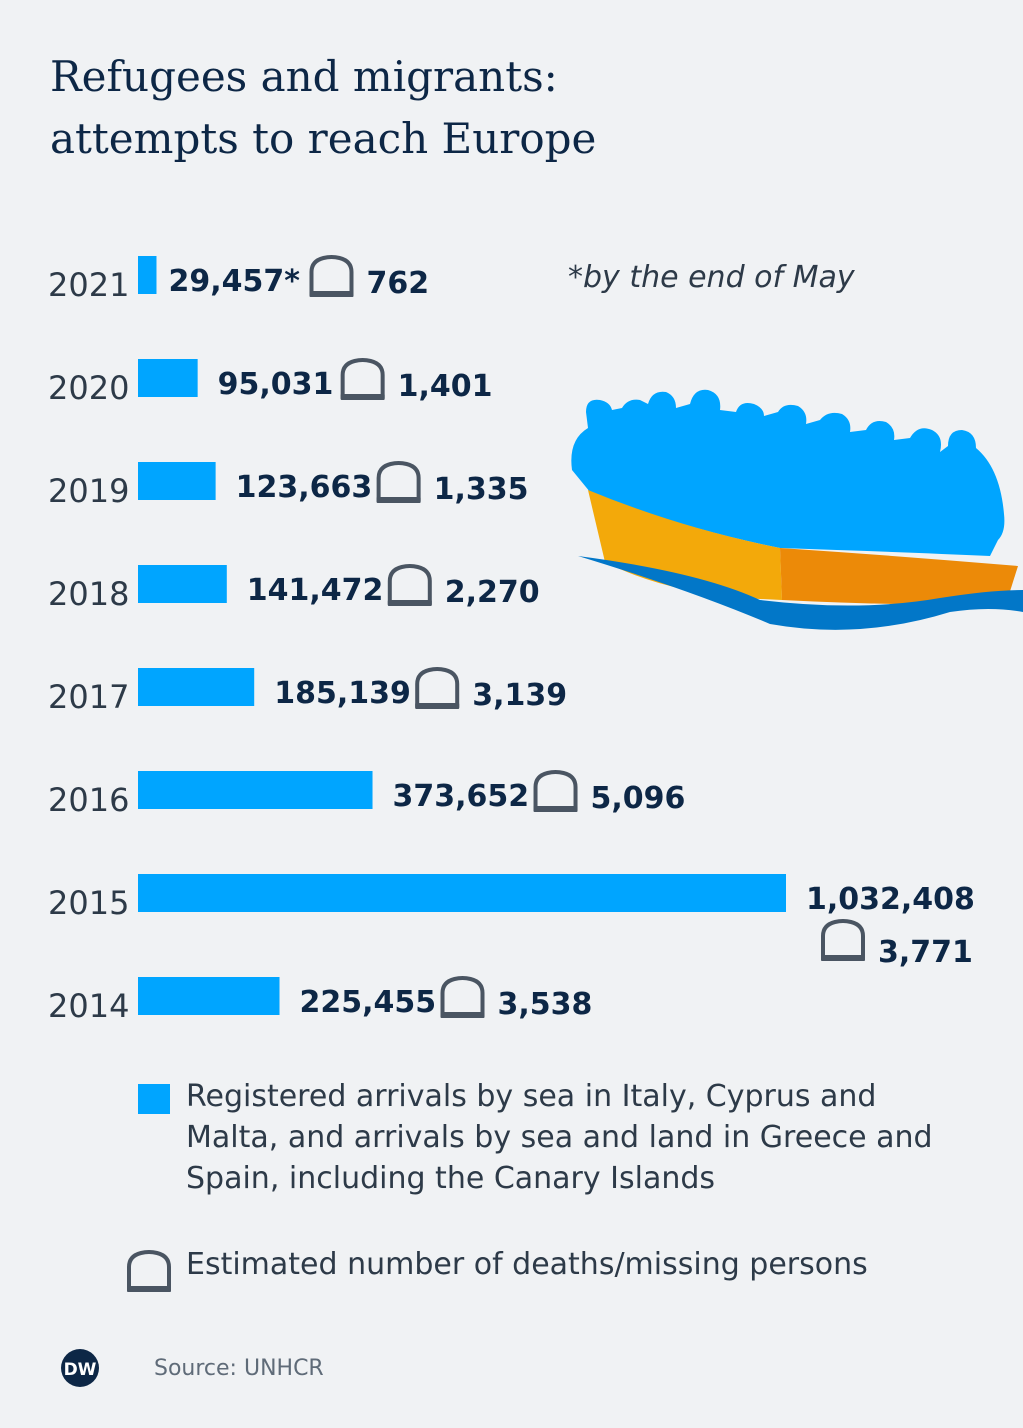 Image resolution: width=1023 pixels, height=1428 pixels. I want to click on refugee-crowd-silhouette, so click(788, 472).